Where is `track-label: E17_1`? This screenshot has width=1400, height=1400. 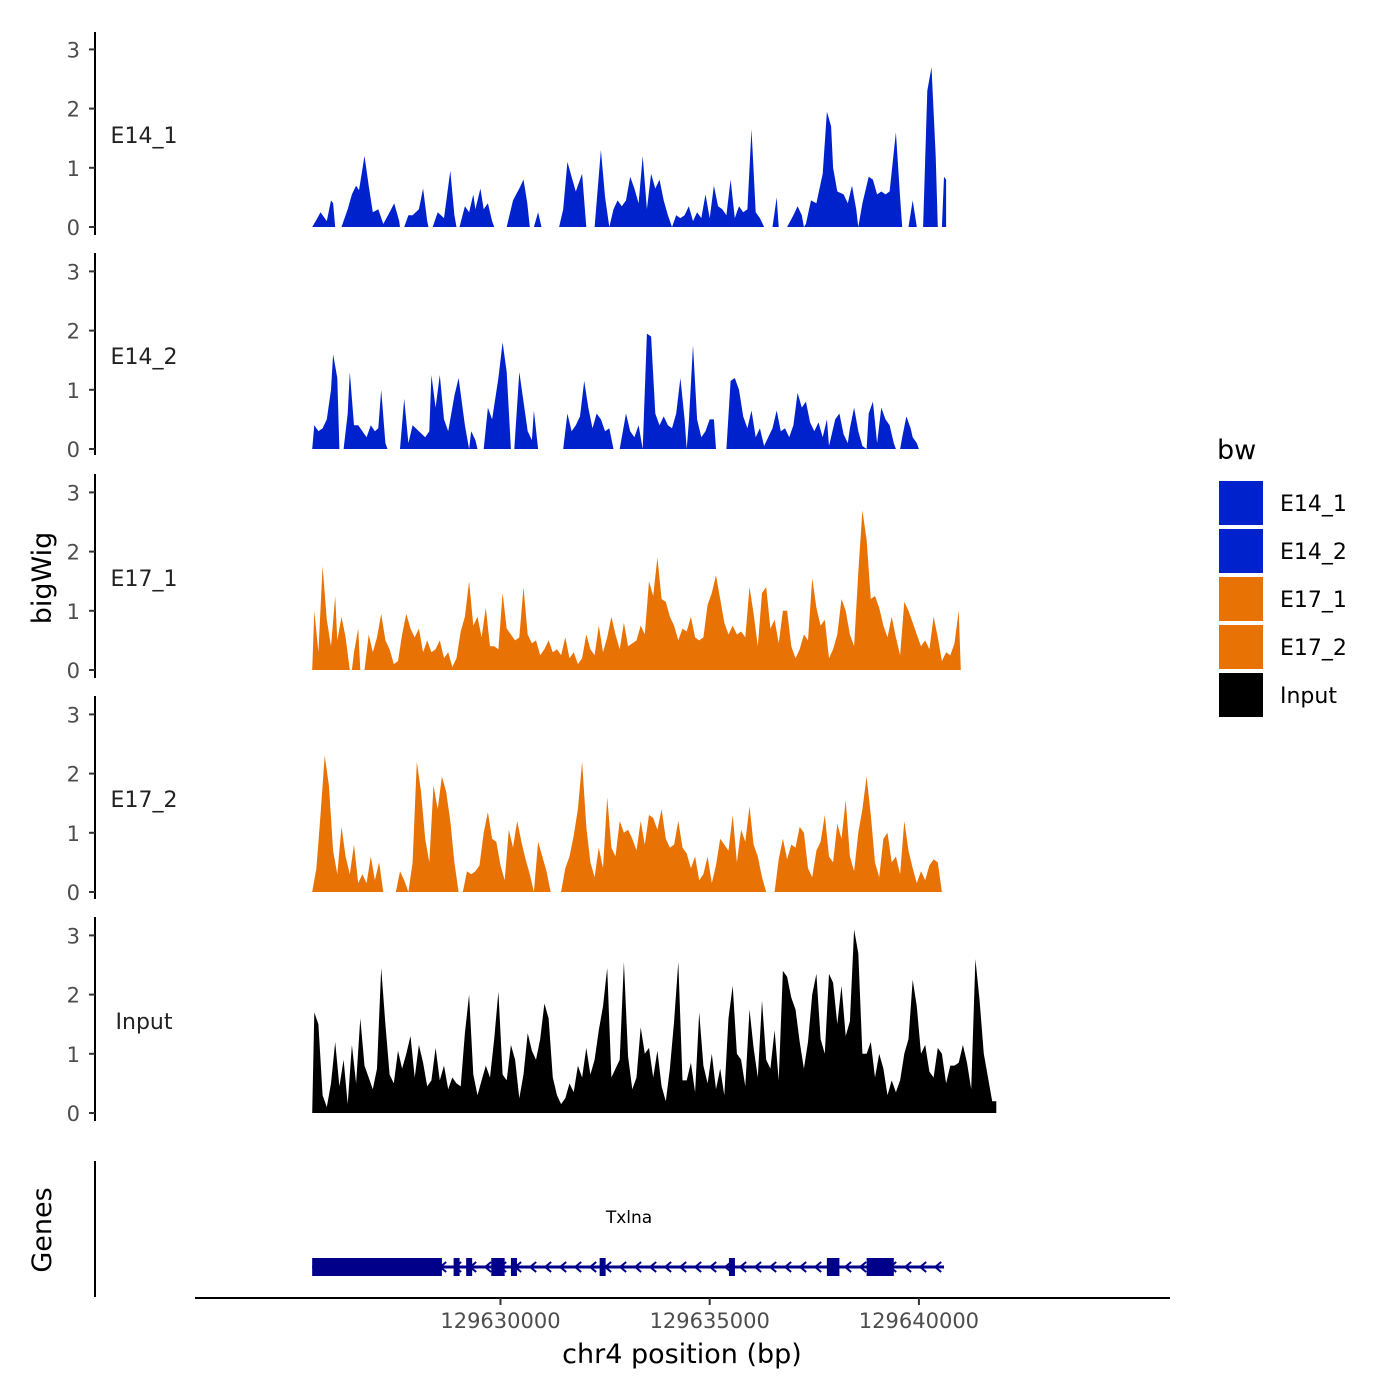 track-label: E17_1 is located at coordinates (144, 579).